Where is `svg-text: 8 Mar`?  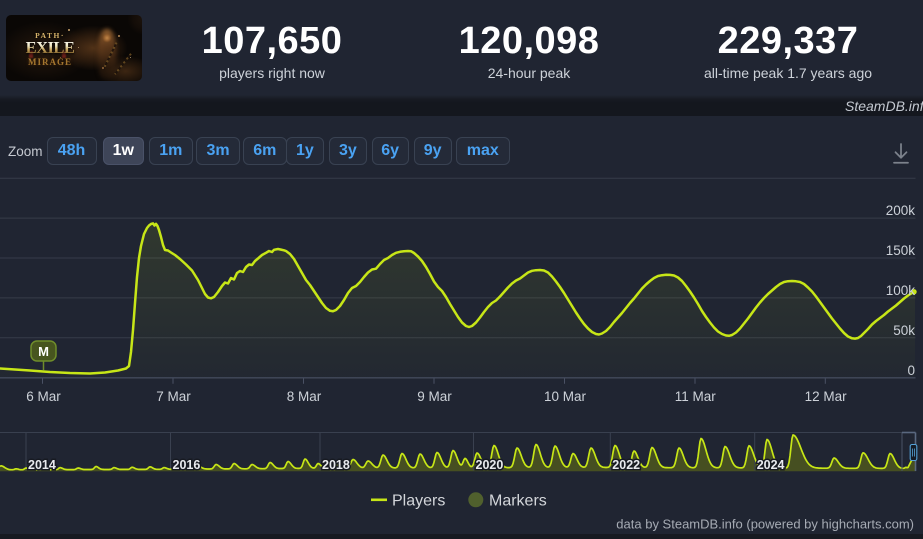
svg-text: 8 Mar is located at coordinates (304, 396).